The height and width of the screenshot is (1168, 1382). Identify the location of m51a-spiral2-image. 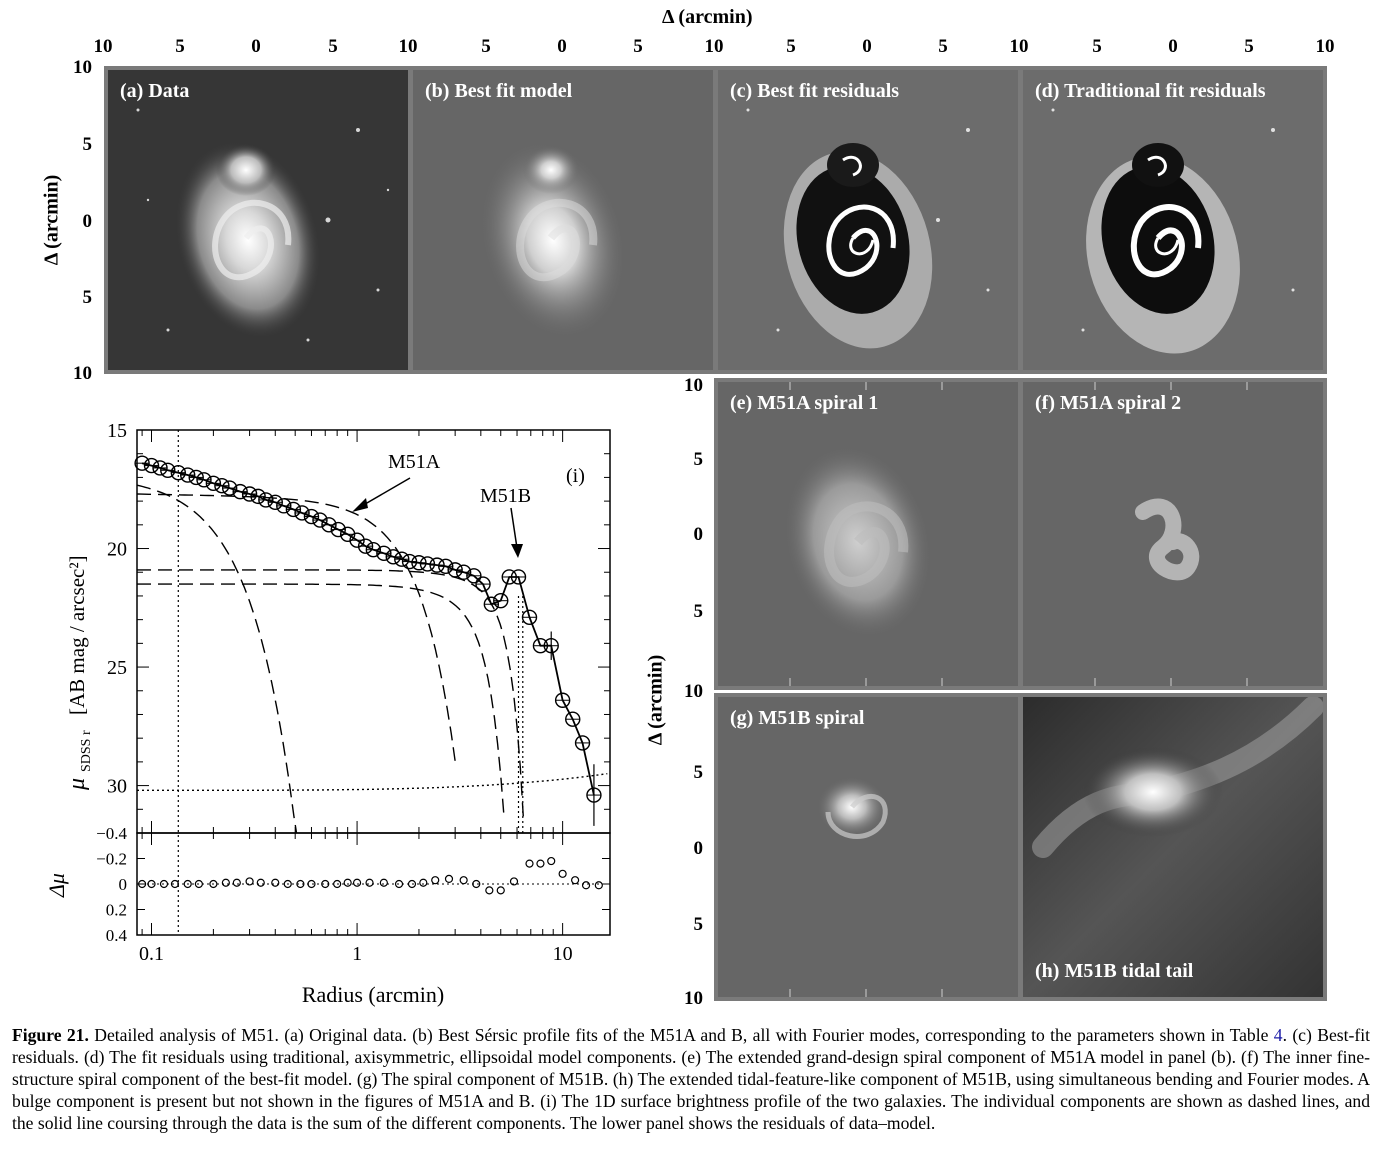
(1173, 534).